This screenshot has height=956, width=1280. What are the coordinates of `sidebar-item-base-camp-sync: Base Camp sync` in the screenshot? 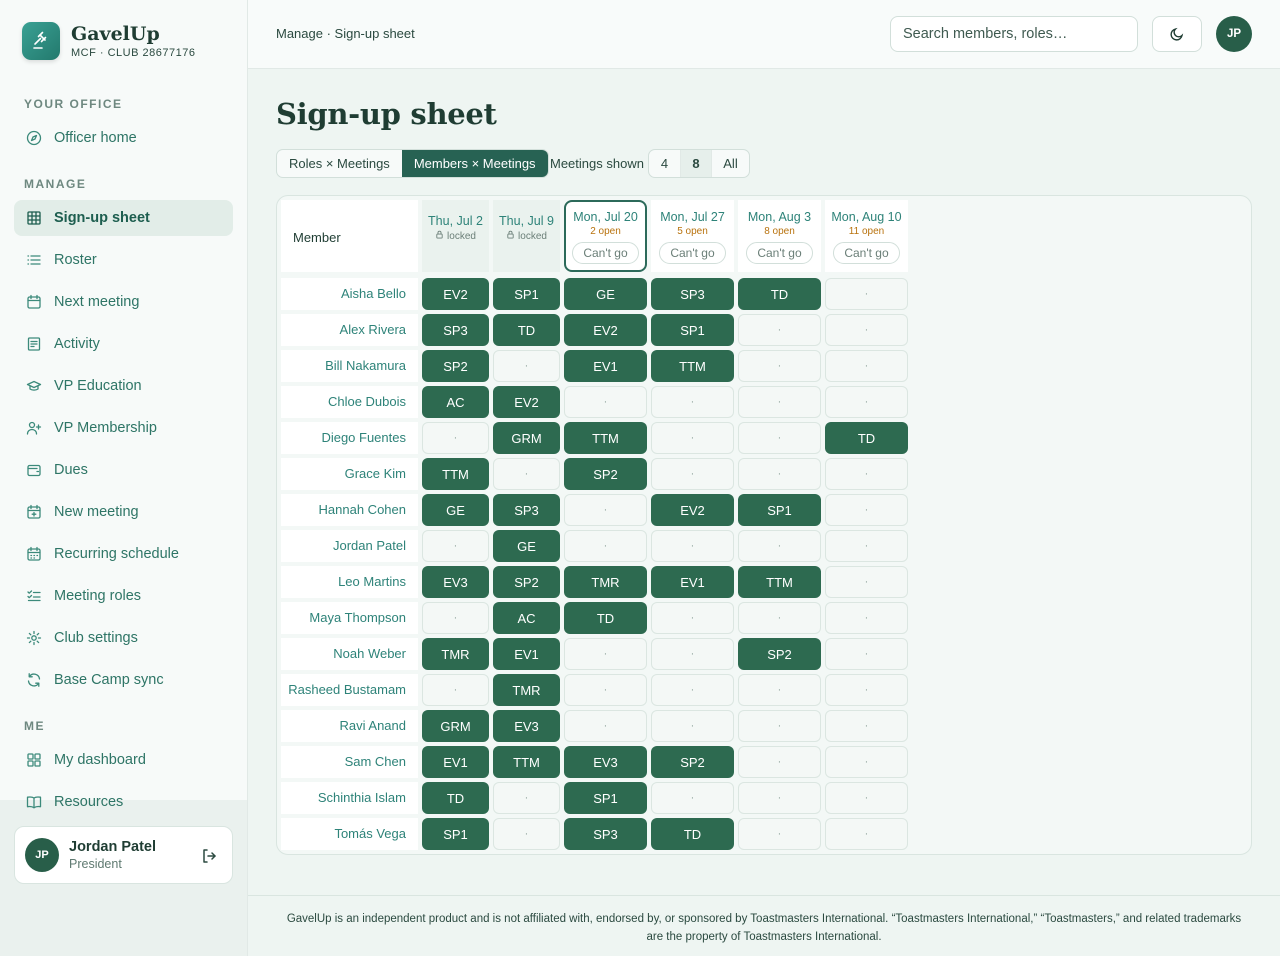 It's located at (123, 680).